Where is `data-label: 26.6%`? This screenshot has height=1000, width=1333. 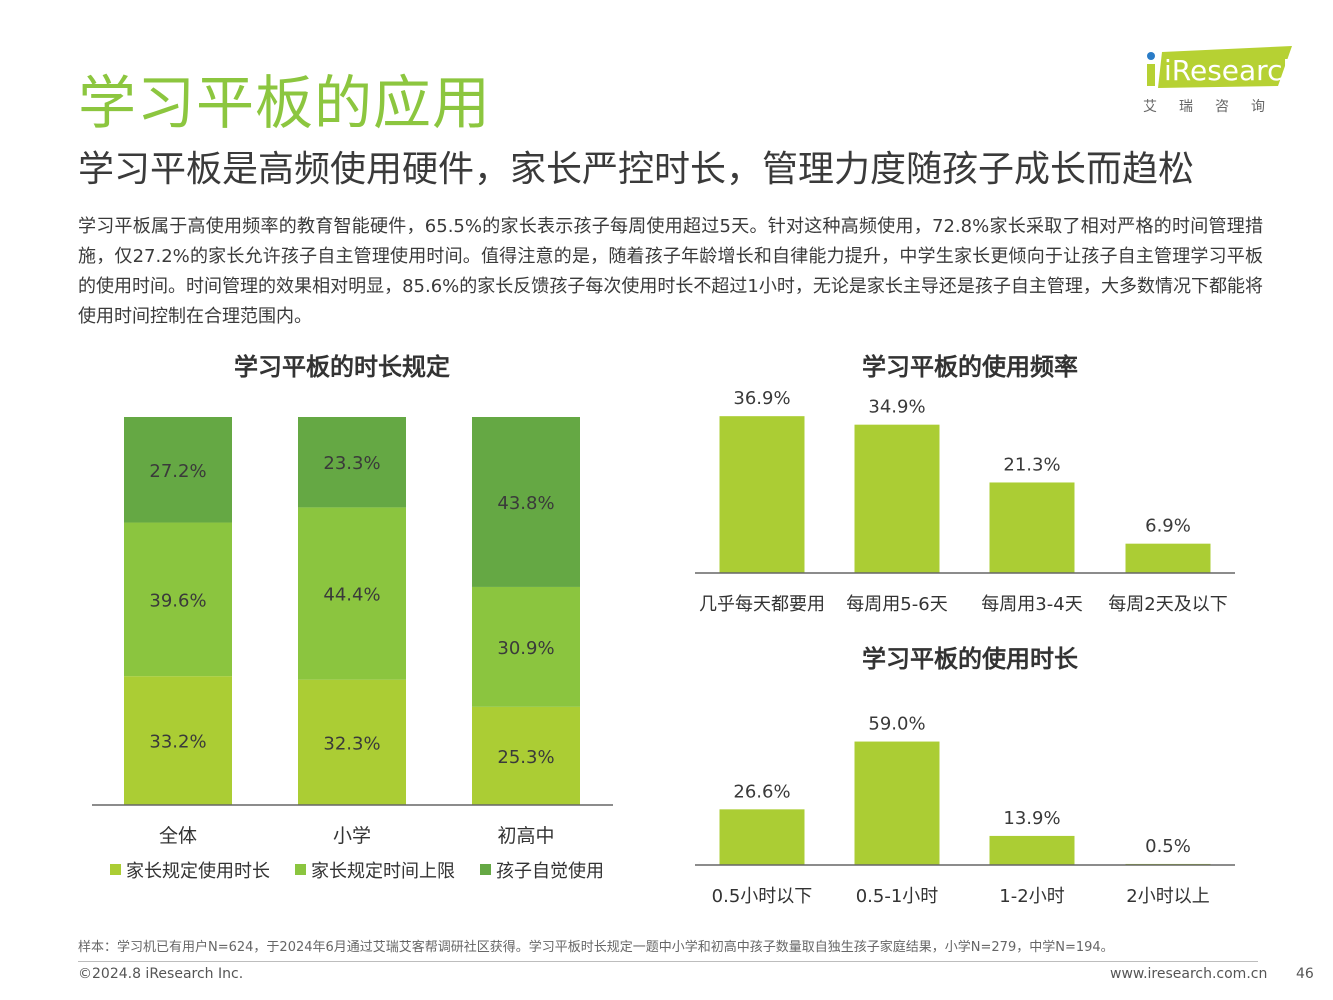 data-label: 26.6% is located at coordinates (761, 791).